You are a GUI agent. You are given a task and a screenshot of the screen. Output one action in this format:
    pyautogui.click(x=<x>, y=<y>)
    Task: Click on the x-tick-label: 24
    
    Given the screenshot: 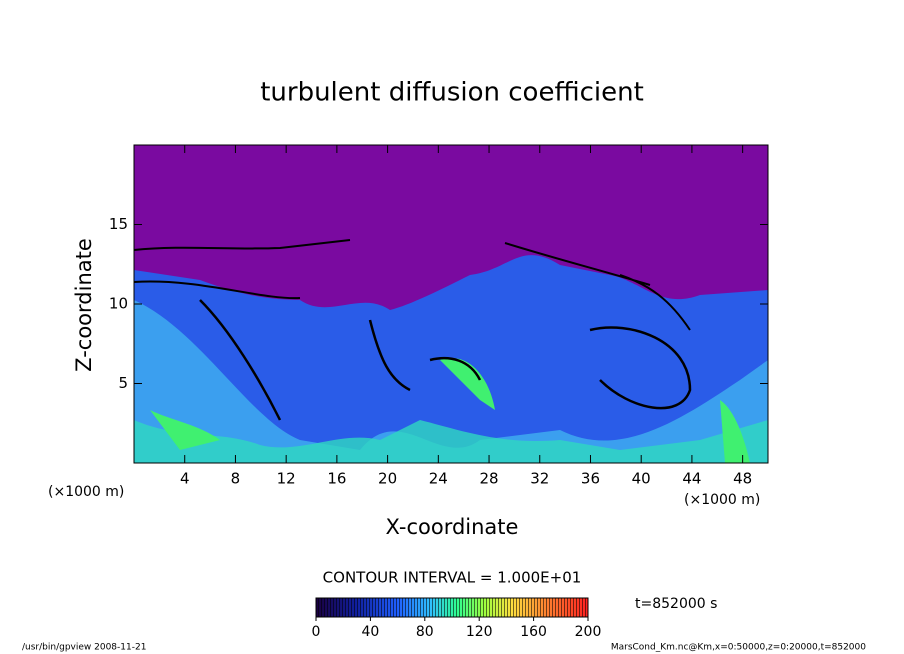 What is the action you would take?
    pyautogui.click(x=438, y=479)
    